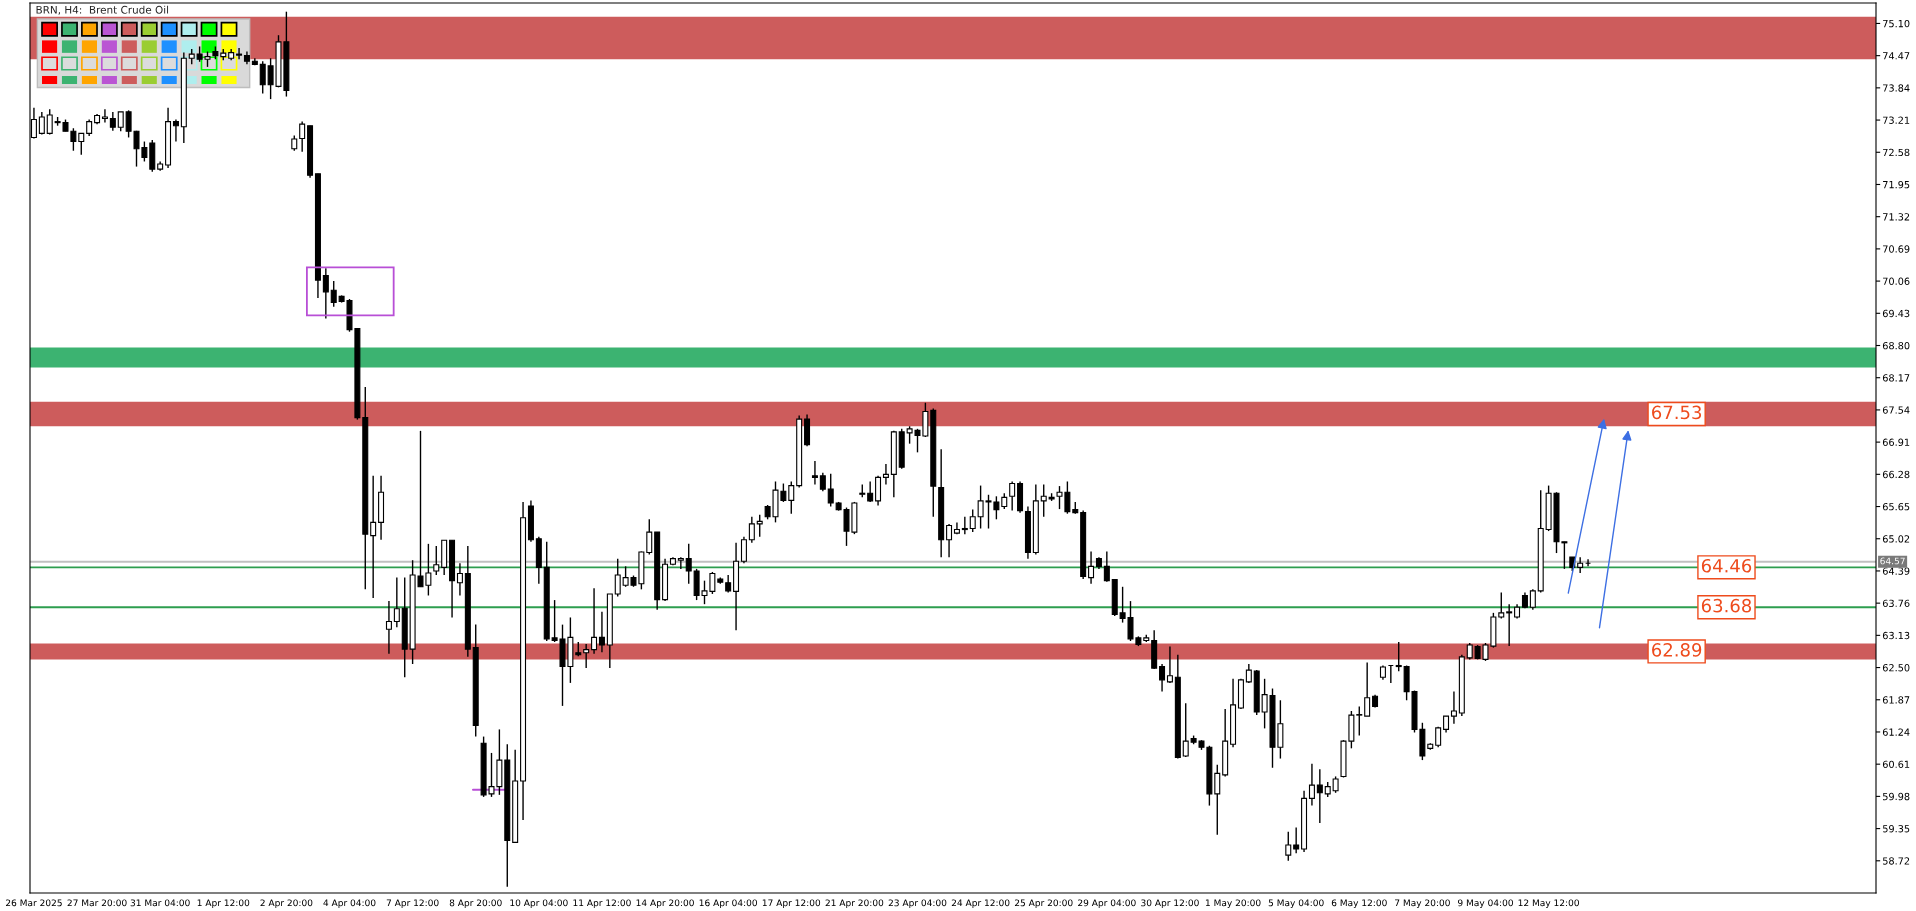  Describe the element at coordinates (1677, 412) in the screenshot. I see `band-label: 67.53` at that location.